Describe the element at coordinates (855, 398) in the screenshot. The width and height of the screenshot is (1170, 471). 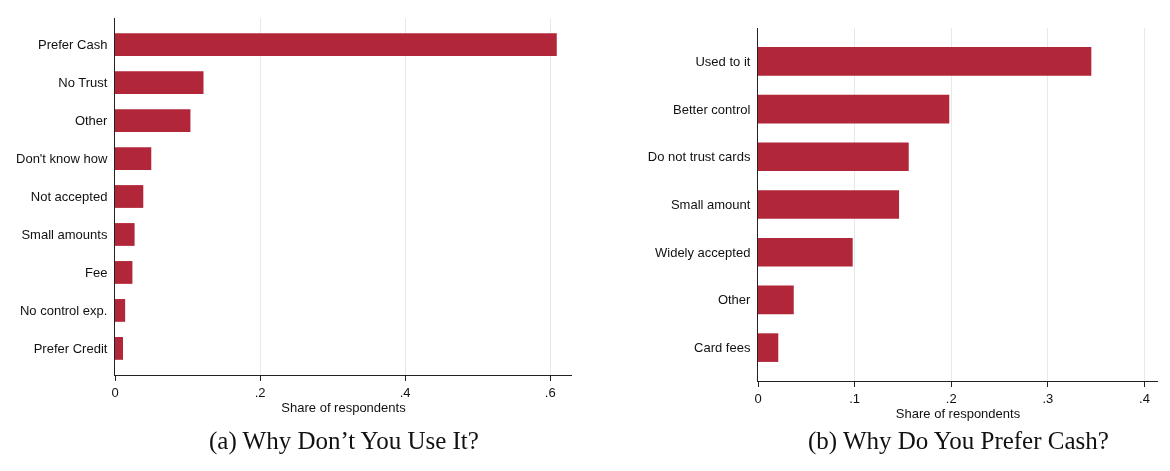
I see `x-tick-label: .1` at that location.